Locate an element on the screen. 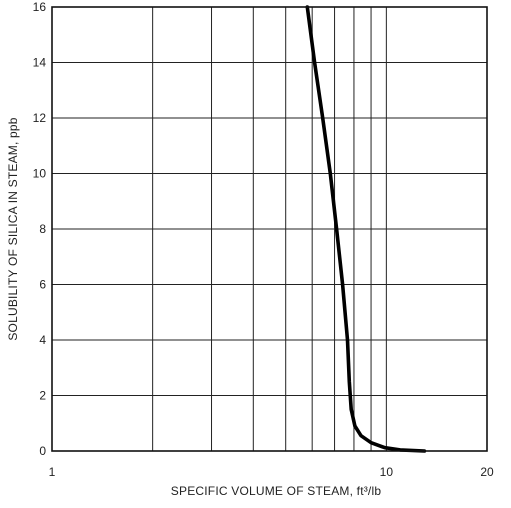 The height and width of the screenshot is (508, 511). x-tick-label: 10 is located at coordinates (387, 472).